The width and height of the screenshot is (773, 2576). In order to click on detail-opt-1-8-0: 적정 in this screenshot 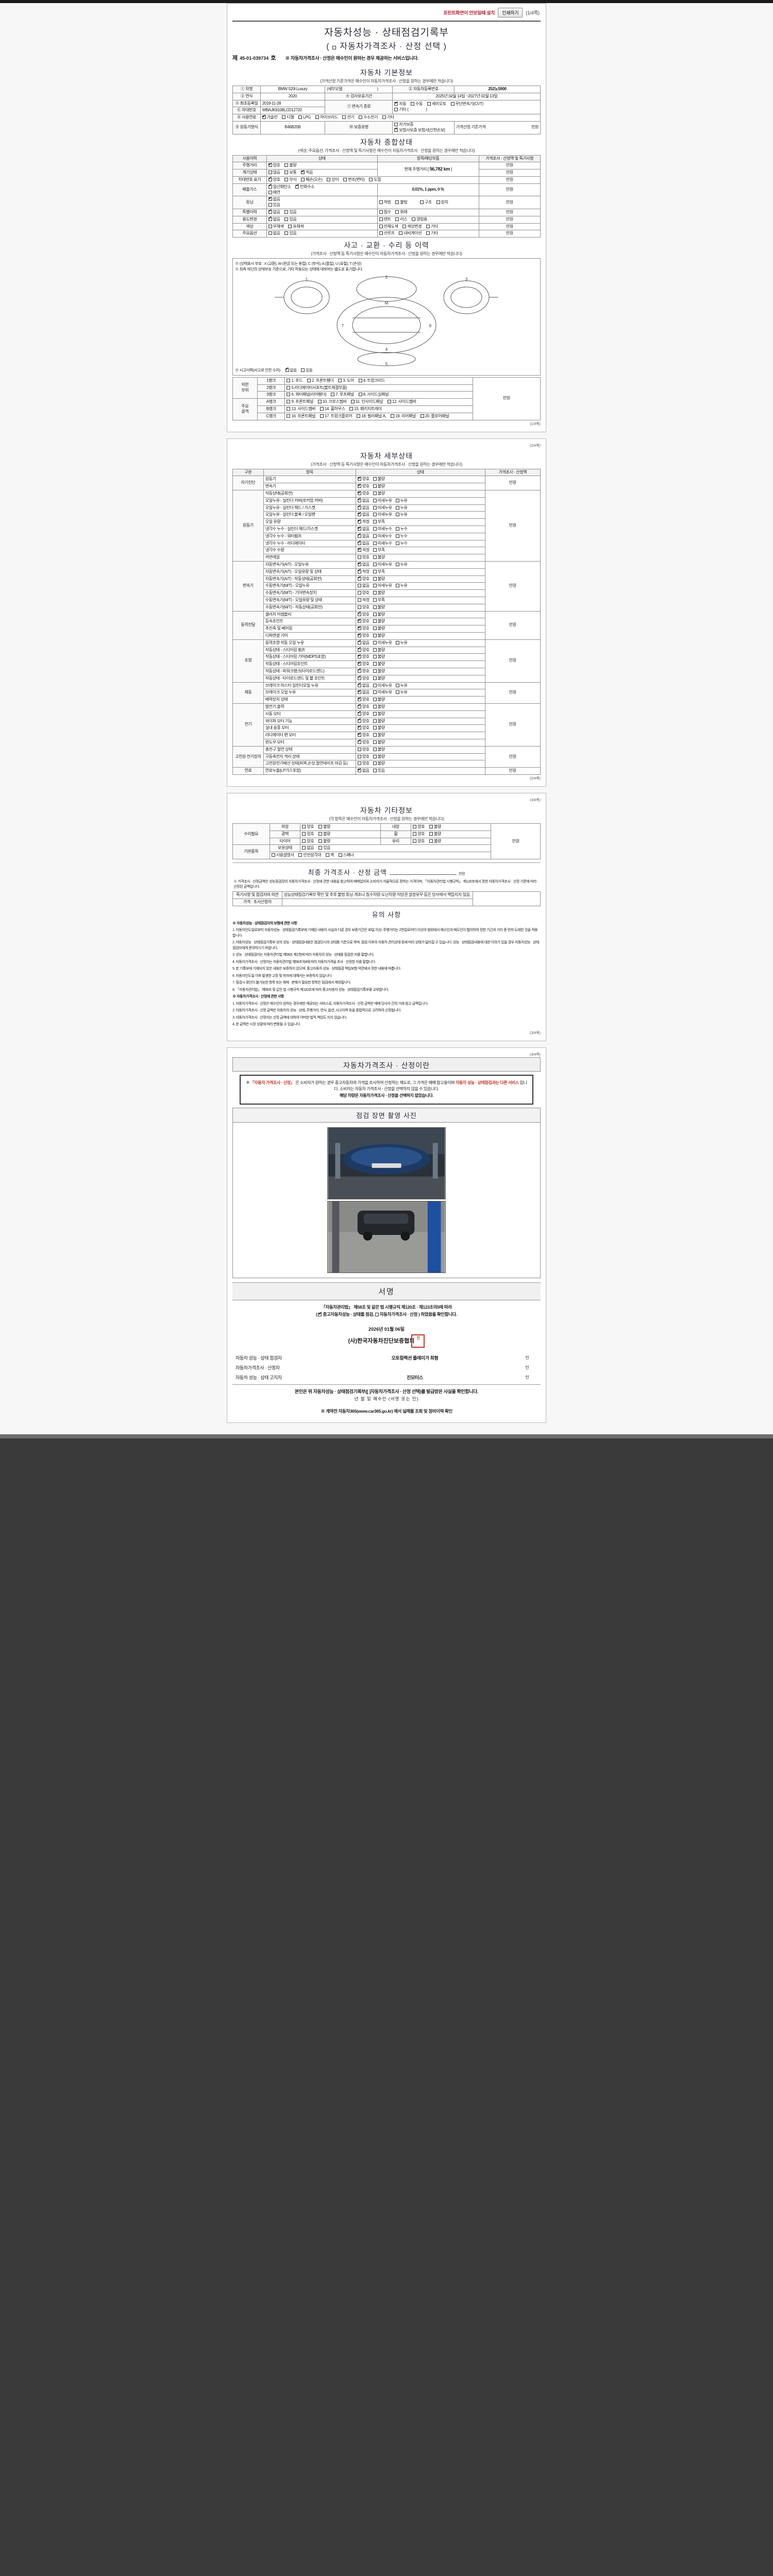, I will do `click(363, 550)`.